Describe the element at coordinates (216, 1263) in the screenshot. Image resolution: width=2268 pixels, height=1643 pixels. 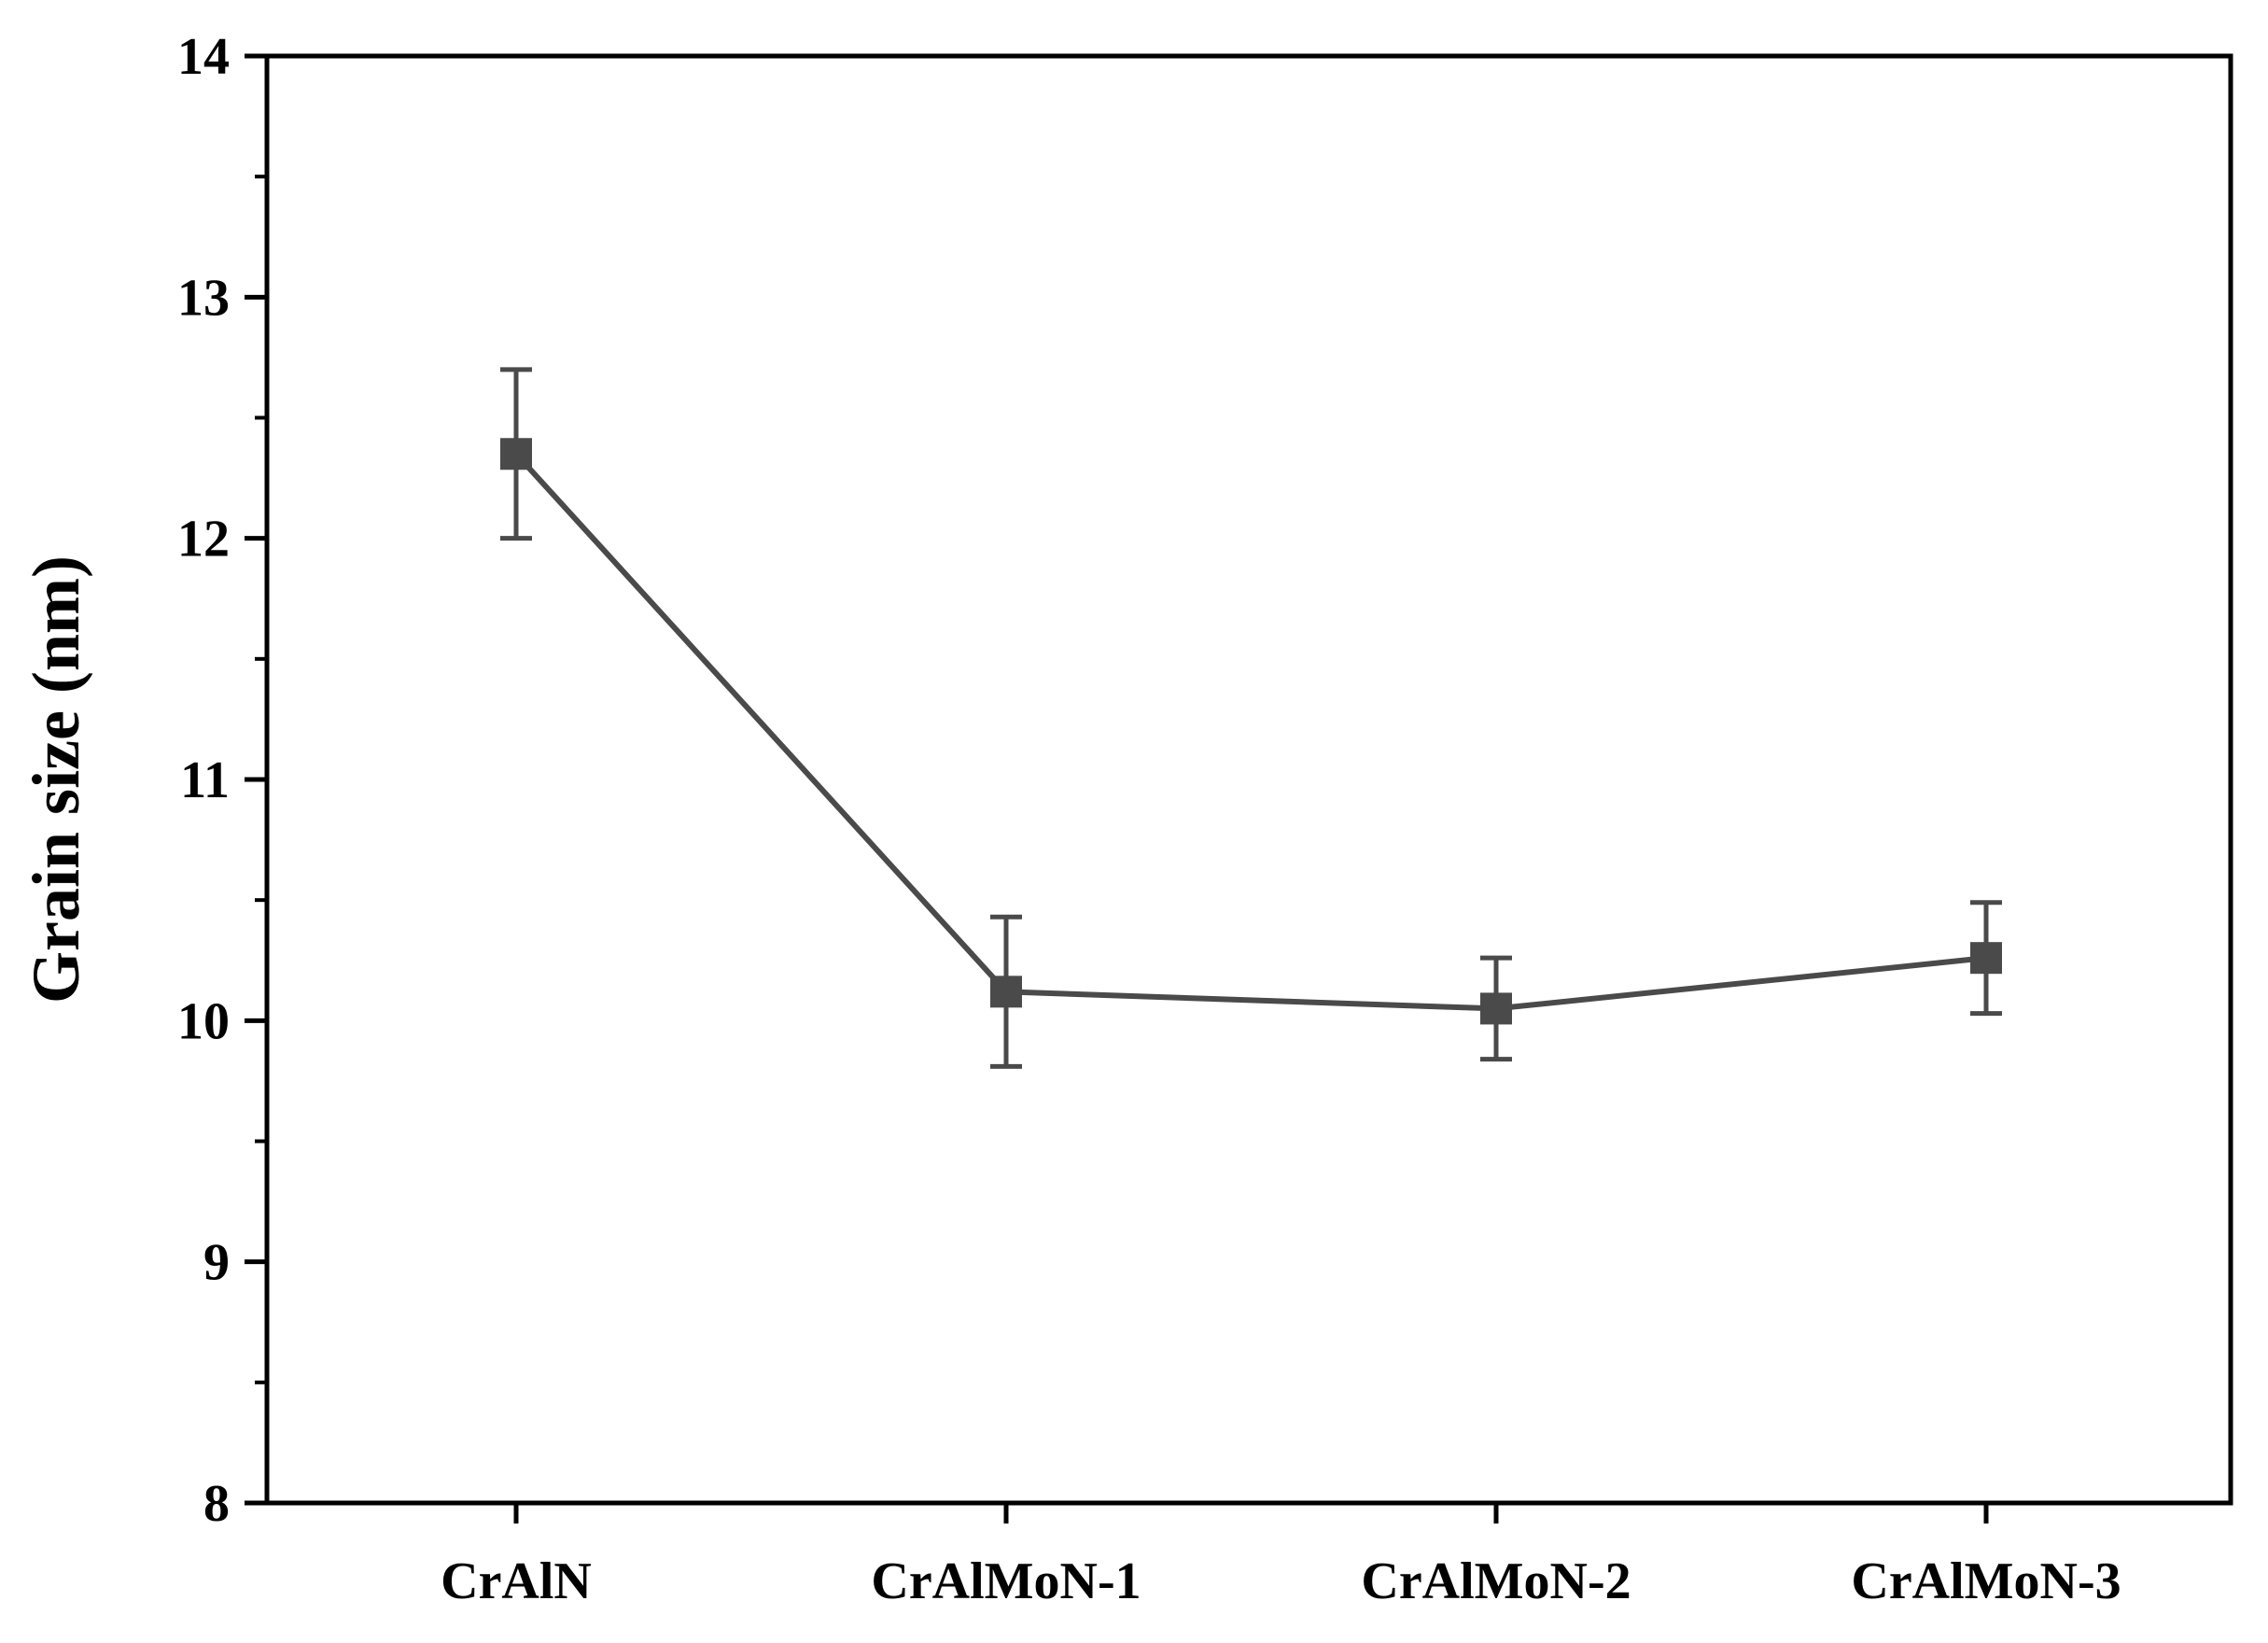
I see `y-tick-label: 9` at that location.